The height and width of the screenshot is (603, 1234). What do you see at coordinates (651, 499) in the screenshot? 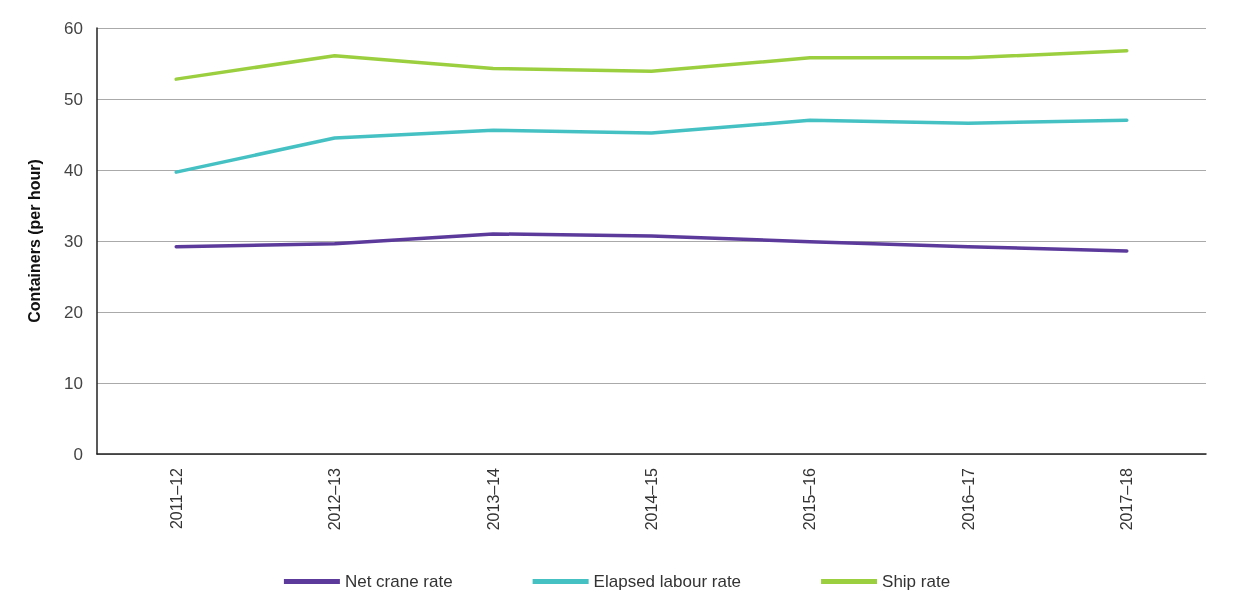
I see `x-tick-label: 2014–15` at bounding box center [651, 499].